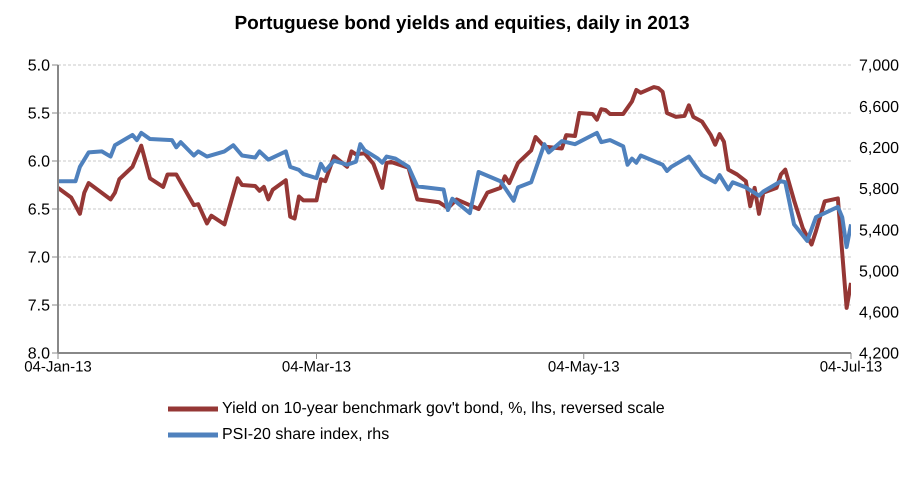  Describe the element at coordinates (879, 313) in the screenshot. I see `y2-tick-label: 4,600` at that location.